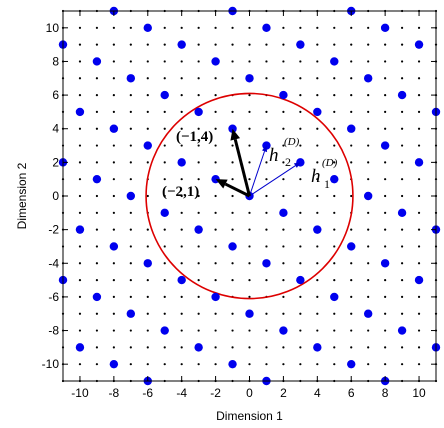 This screenshot has width=444, height=428. What do you see at coordinates (317, 393) in the screenshot?
I see `x-tick-label: 4` at bounding box center [317, 393].